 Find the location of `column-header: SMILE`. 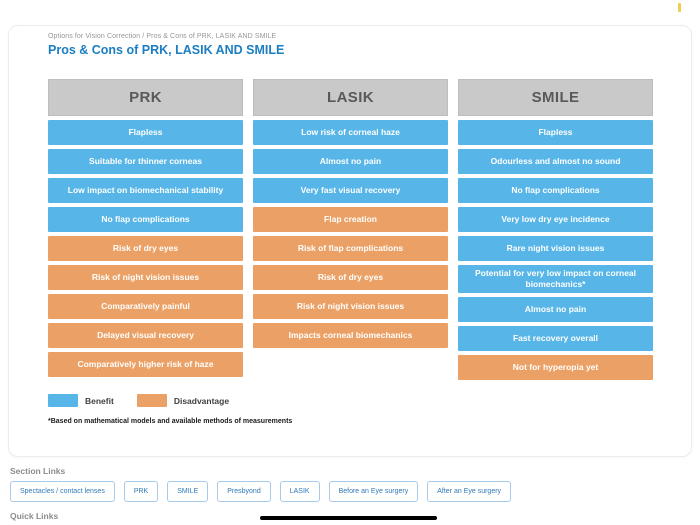

column-header: SMILE is located at coordinates (555, 97).